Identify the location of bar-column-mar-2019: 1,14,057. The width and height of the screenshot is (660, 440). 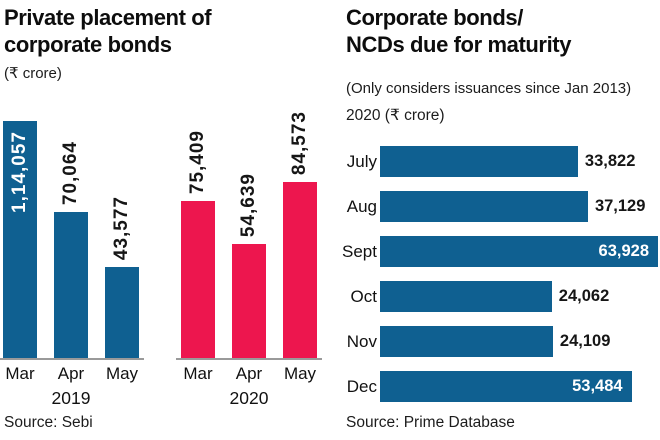
(20, 239).